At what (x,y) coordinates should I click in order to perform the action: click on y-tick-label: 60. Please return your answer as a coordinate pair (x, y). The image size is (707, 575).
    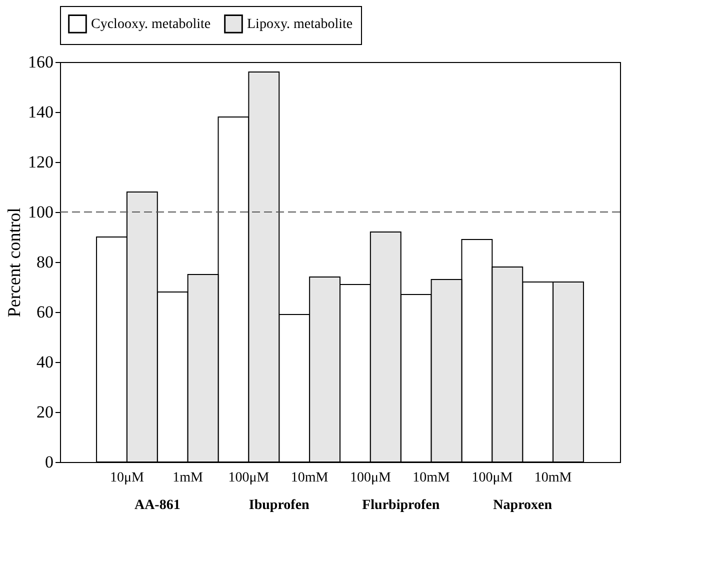
    Looking at the image, I should click on (45, 312).